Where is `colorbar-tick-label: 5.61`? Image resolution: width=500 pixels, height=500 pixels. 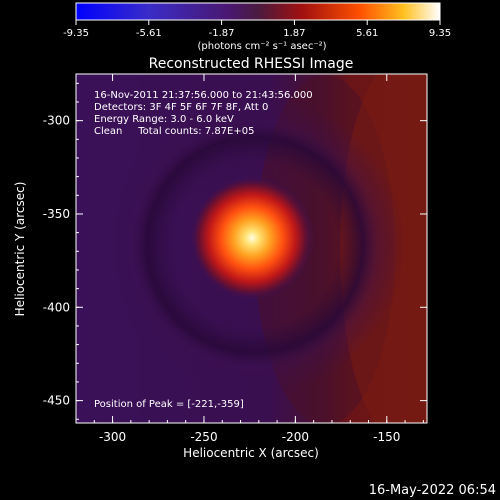 colorbar-tick-label: 5.61 is located at coordinates (367, 33).